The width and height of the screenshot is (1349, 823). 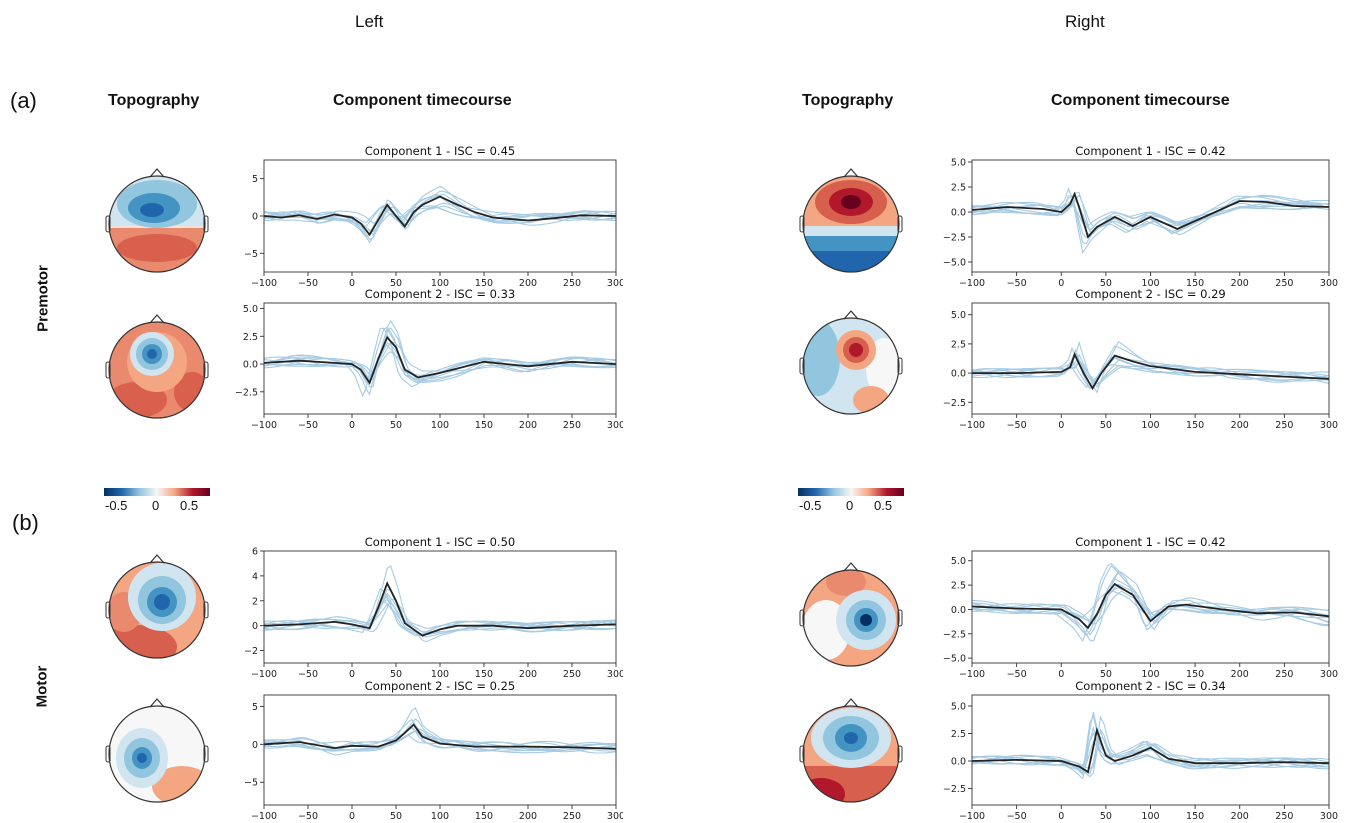 What do you see at coordinates (1150, 686) in the screenshot?
I see `chart-title: Component 2 - ISC = 0.34` at bounding box center [1150, 686].